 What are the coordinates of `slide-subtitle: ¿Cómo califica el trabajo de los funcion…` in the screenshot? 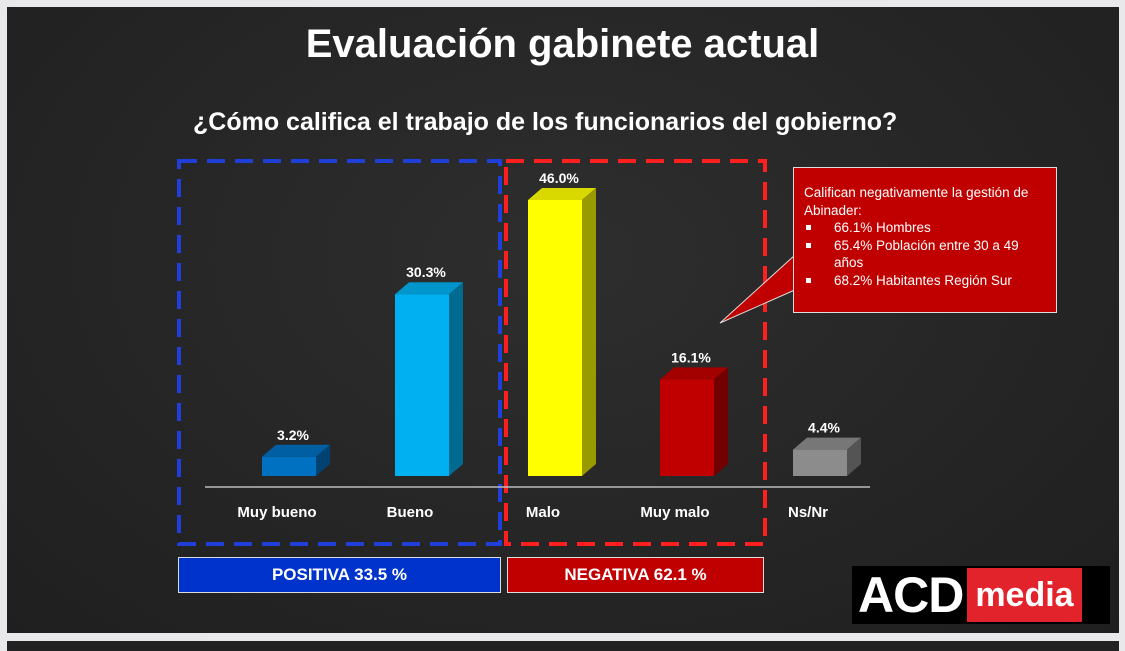 It's located at (545, 122).